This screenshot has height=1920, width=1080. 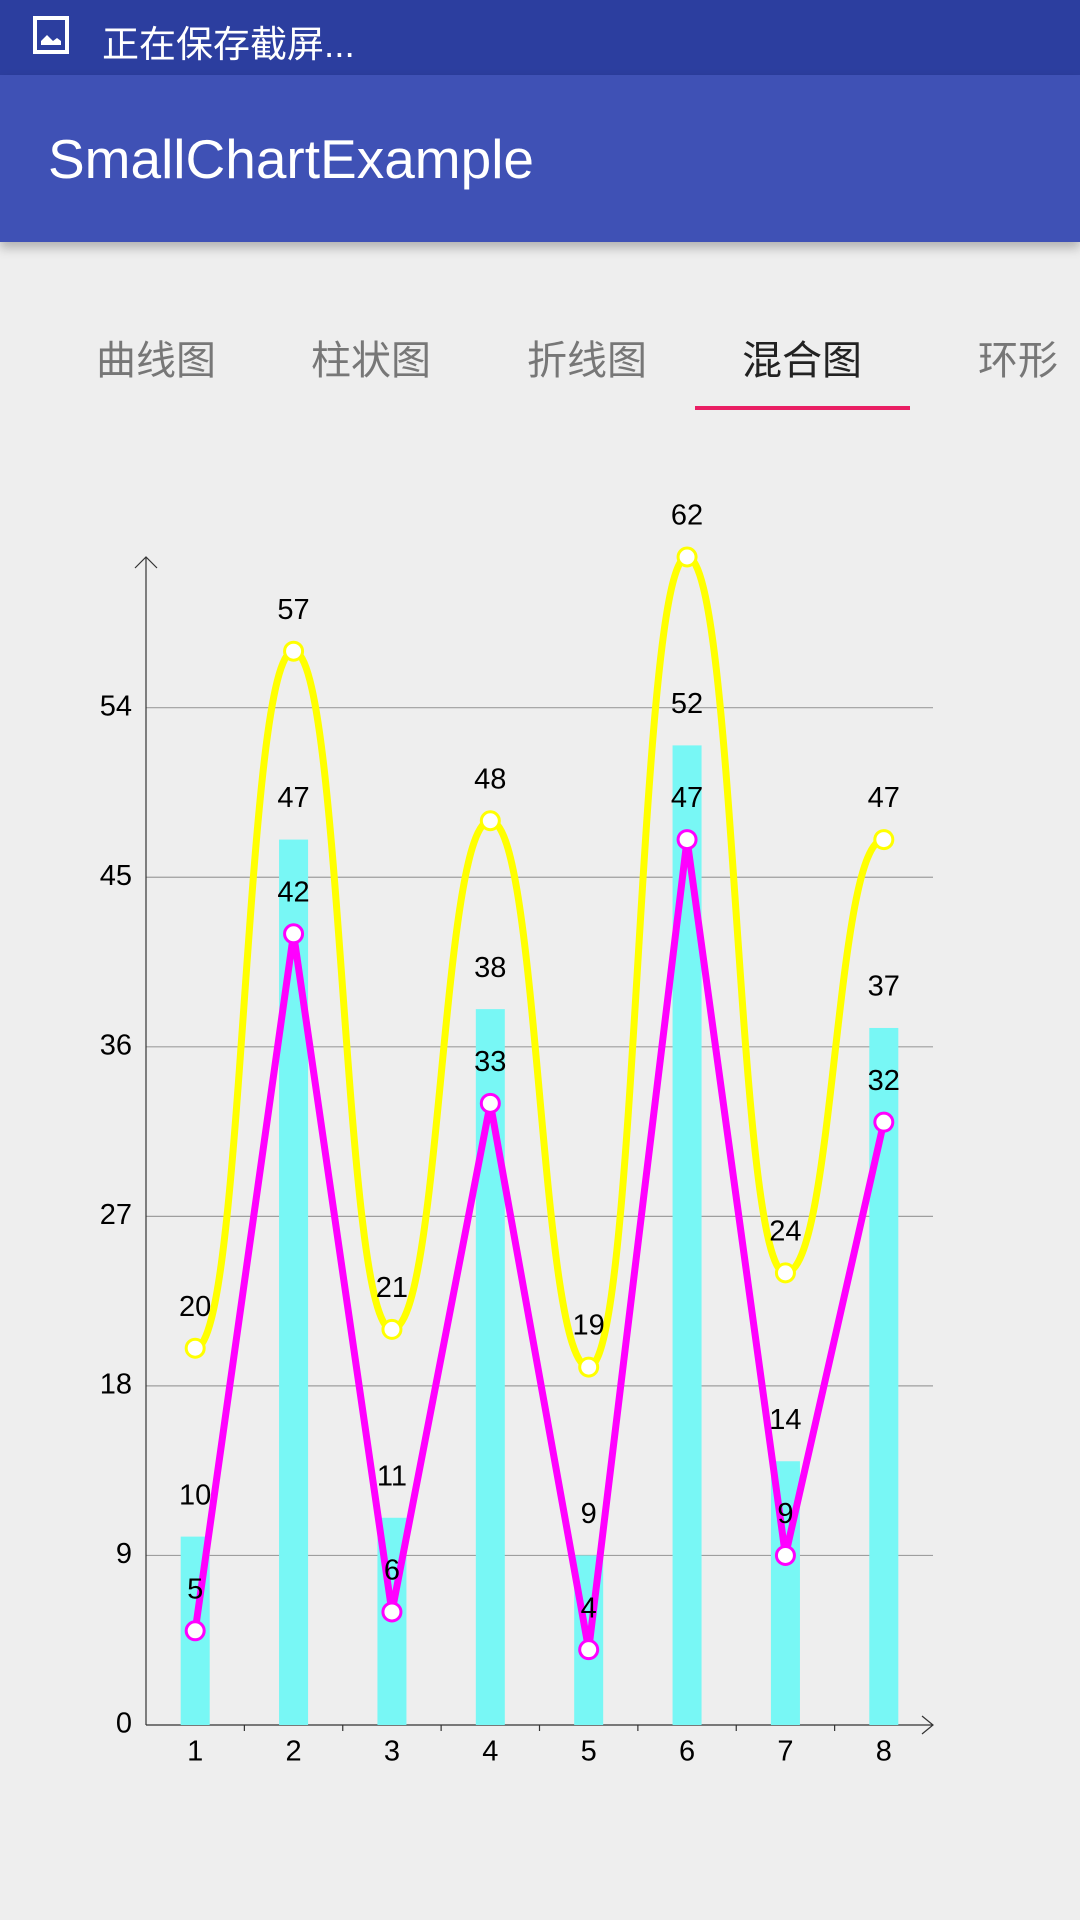 What do you see at coordinates (1018, 361) in the screenshot?
I see `tab: 环形` at bounding box center [1018, 361].